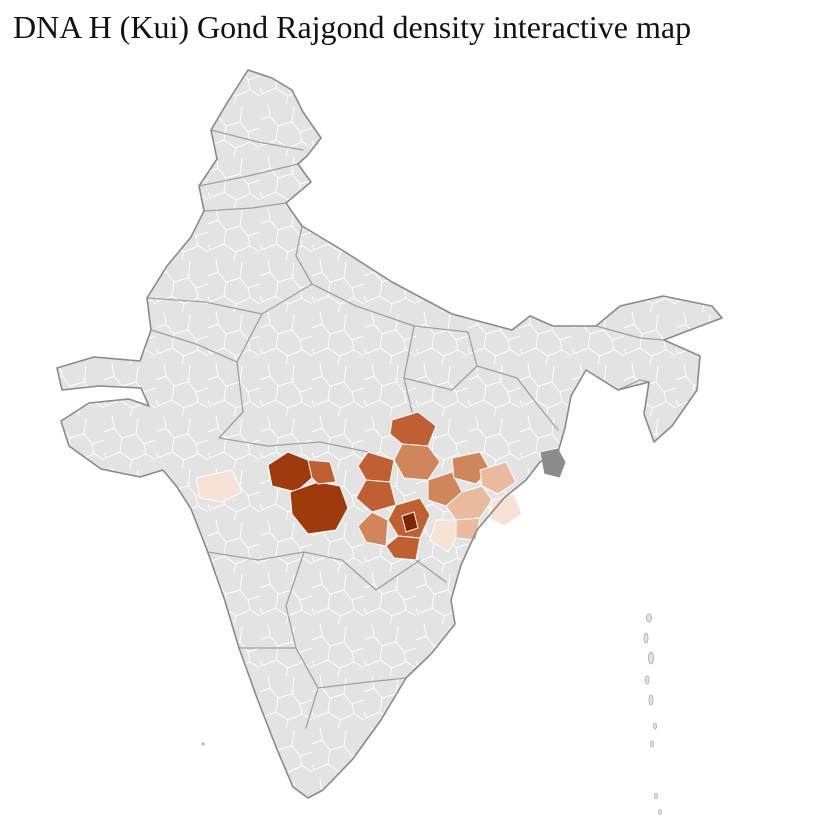  I want to click on highlighted-districts, so click(359, 486).